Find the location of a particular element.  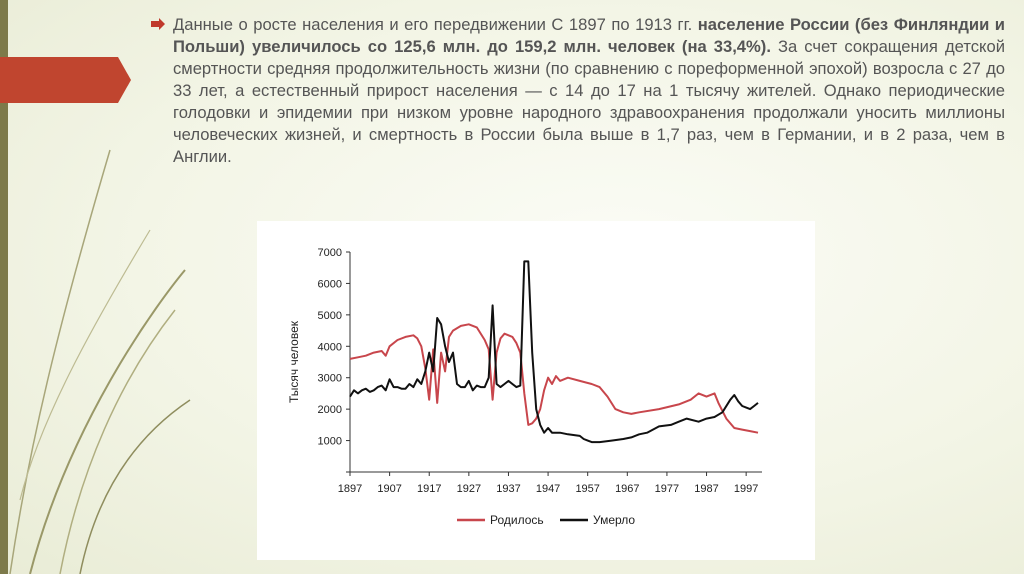

y-axis-label: Тысяч человек is located at coordinates (294, 361).